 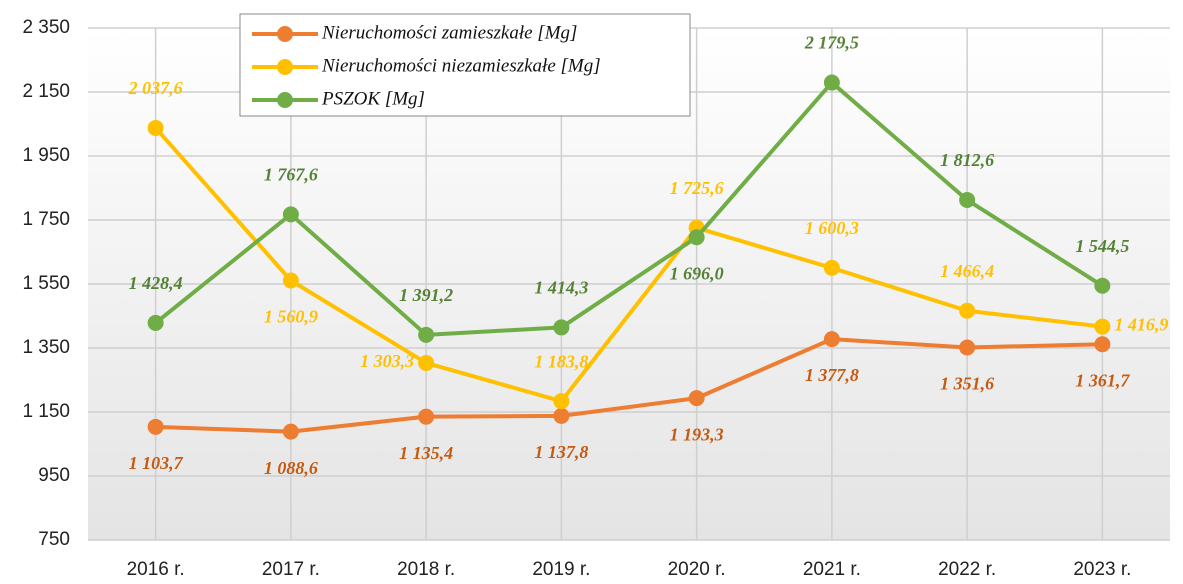 I want to click on data-label: 1 193,3, so click(x=697, y=434).